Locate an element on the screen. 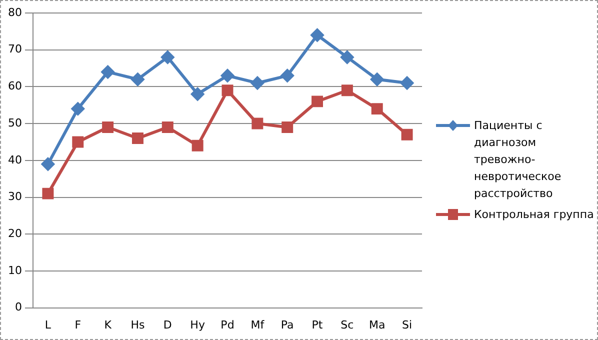 This screenshot has height=340, width=598. x-tick-label: F is located at coordinates (78, 325).